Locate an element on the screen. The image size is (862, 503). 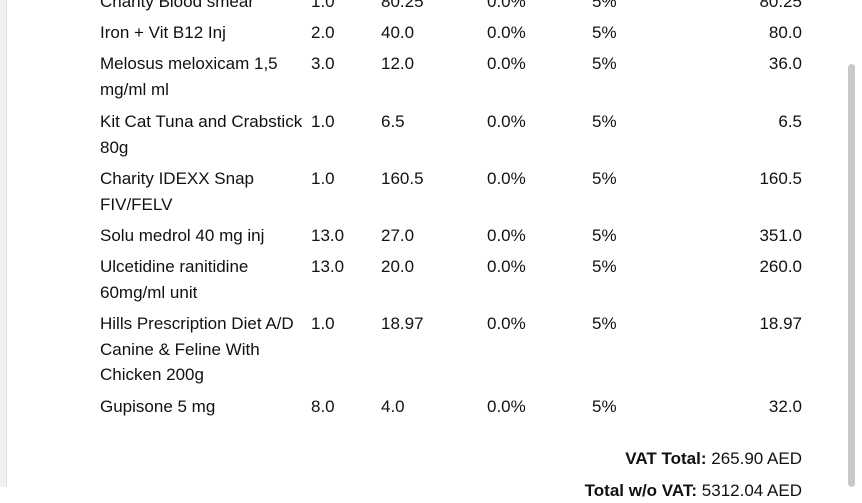
total-line: VAT Total: 265.90 AED is located at coordinates (713, 458).